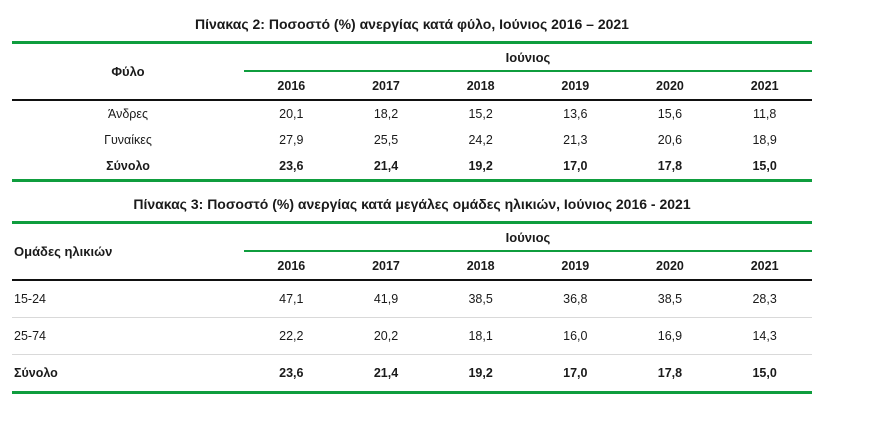  Describe the element at coordinates (764, 336) in the screenshot. I see `cell: 14,3` at that location.